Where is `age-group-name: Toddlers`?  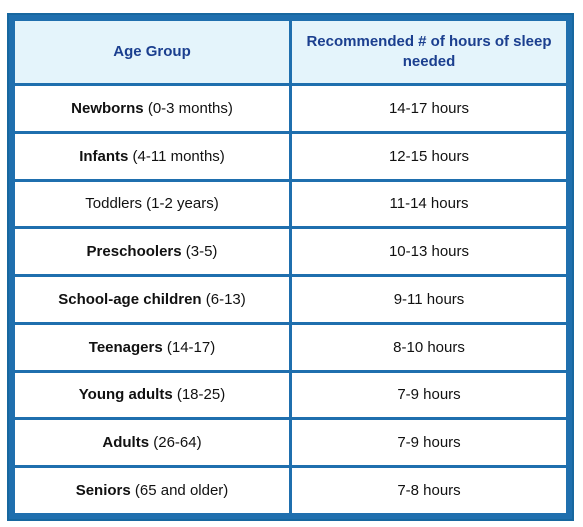
age-group-name: Toddlers is located at coordinates (113, 204).